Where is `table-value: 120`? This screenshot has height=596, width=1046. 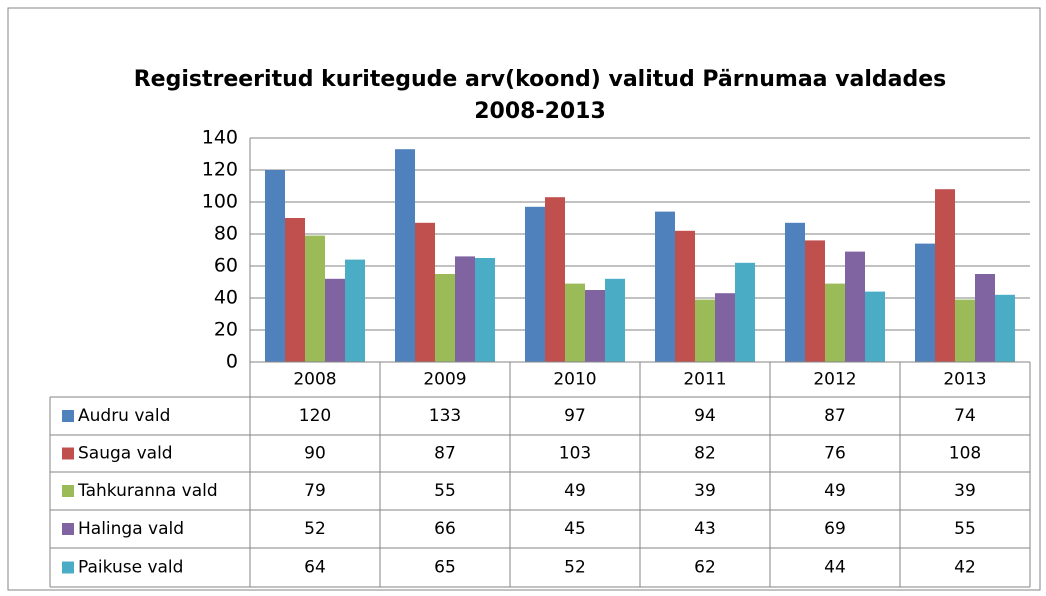 table-value: 120 is located at coordinates (315, 416).